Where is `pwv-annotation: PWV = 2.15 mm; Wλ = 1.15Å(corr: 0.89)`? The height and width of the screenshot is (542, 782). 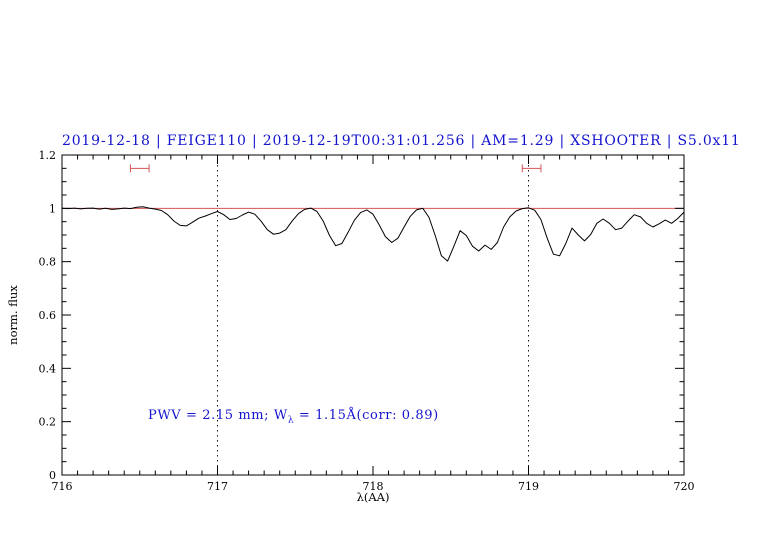 pwv-annotation: PWV = 2.15 mm; Wλ = 1.15Å(corr: 0.89) is located at coordinates (293, 417).